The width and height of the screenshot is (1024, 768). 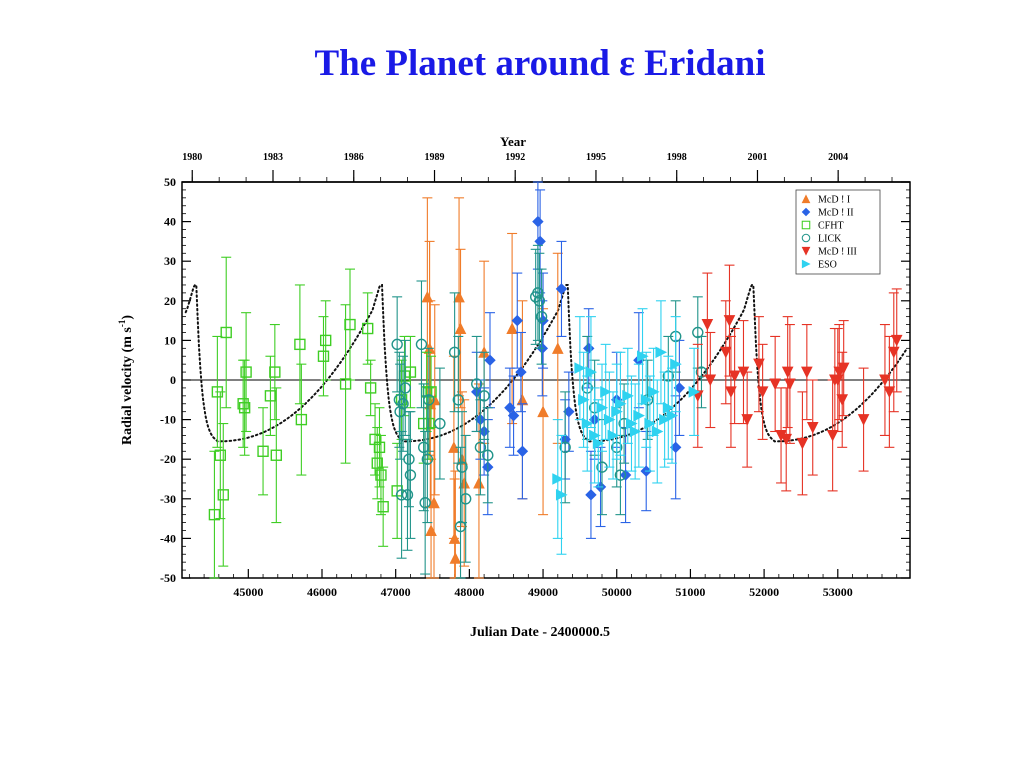 What do you see at coordinates (273, 157) in the screenshot?
I see `year-tick-label: 1983` at bounding box center [273, 157].